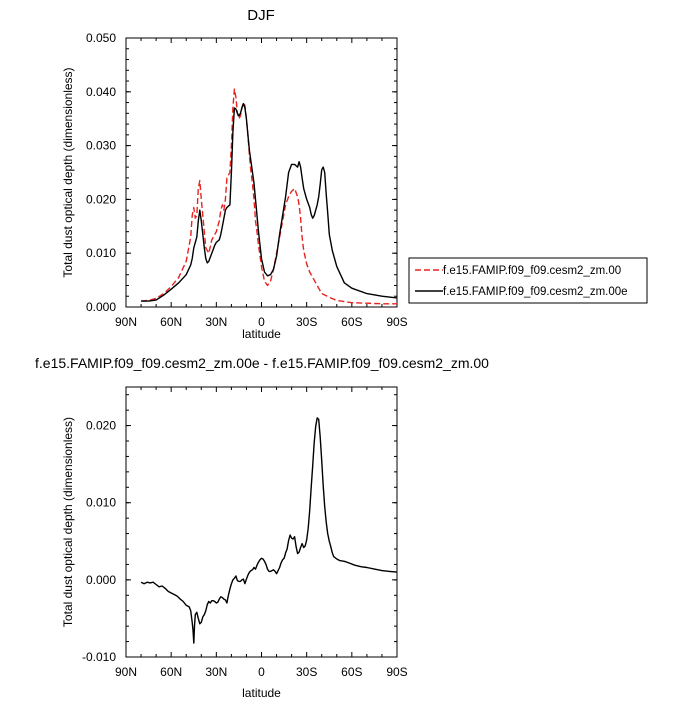 This screenshot has width=695, height=708. What do you see at coordinates (101, 38) in the screenshot?
I see `y-tick-label: 0.050` at bounding box center [101, 38].